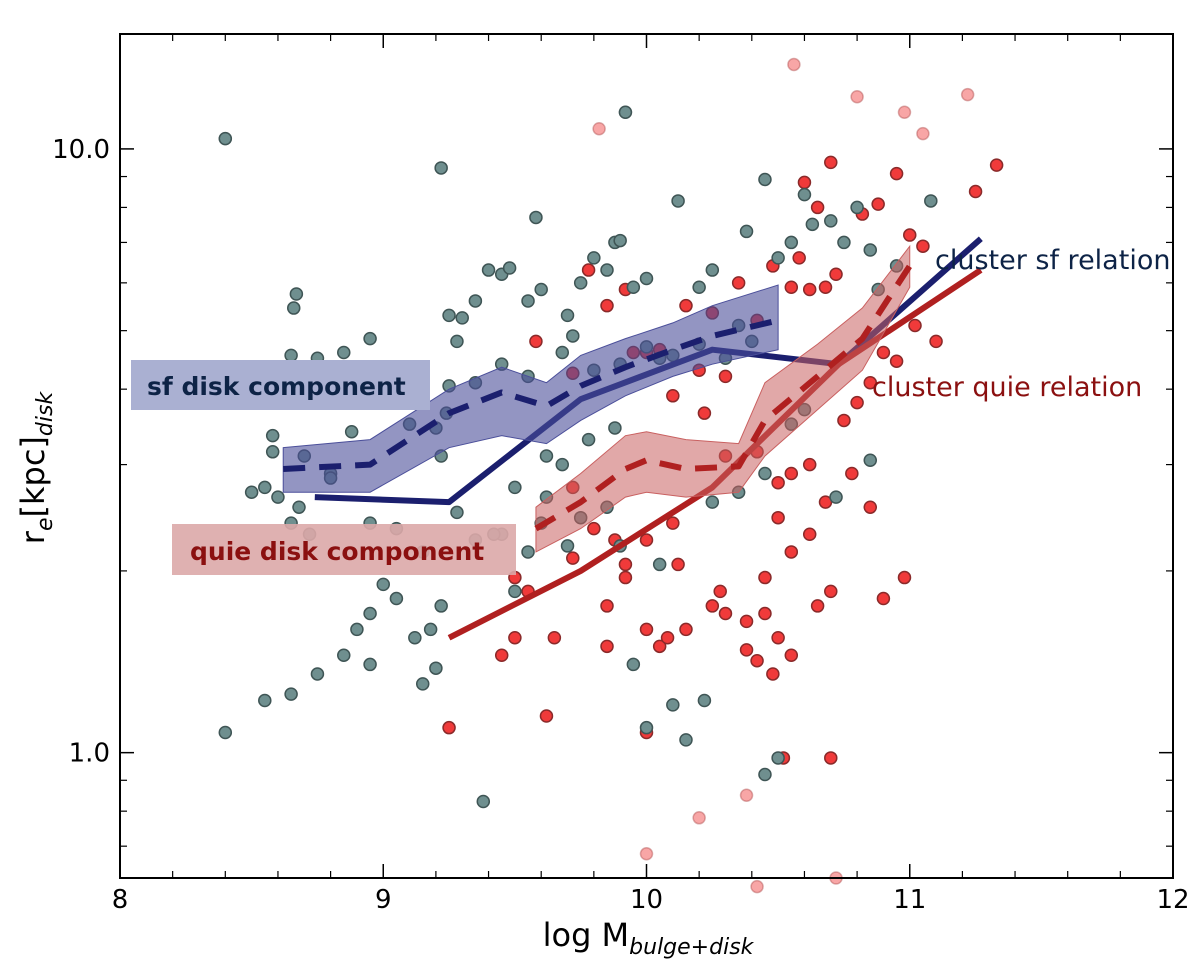 The width and height of the screenshot is (1200, 971). I want to click on quie-disk-component-line, so click(723, 398).